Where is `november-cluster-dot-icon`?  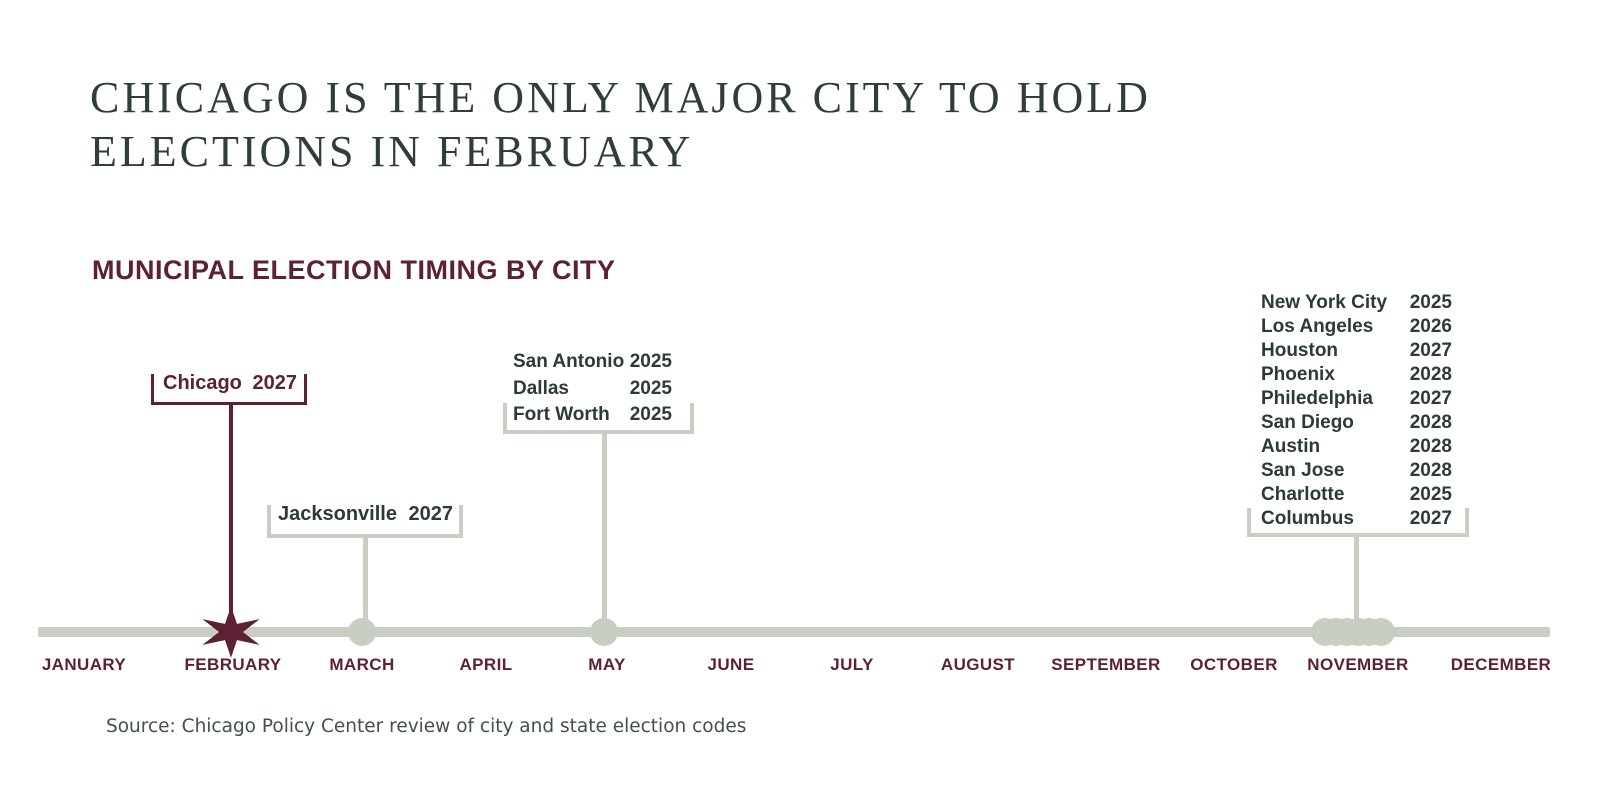 november-cluster-dot-icon is located at coordinates (1381, 632).